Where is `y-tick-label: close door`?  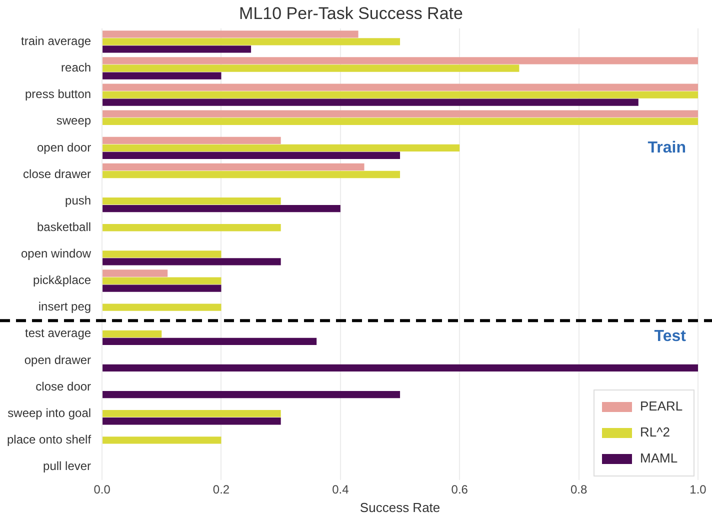
y-tick-label: close door is located at coordinates (64, 386).